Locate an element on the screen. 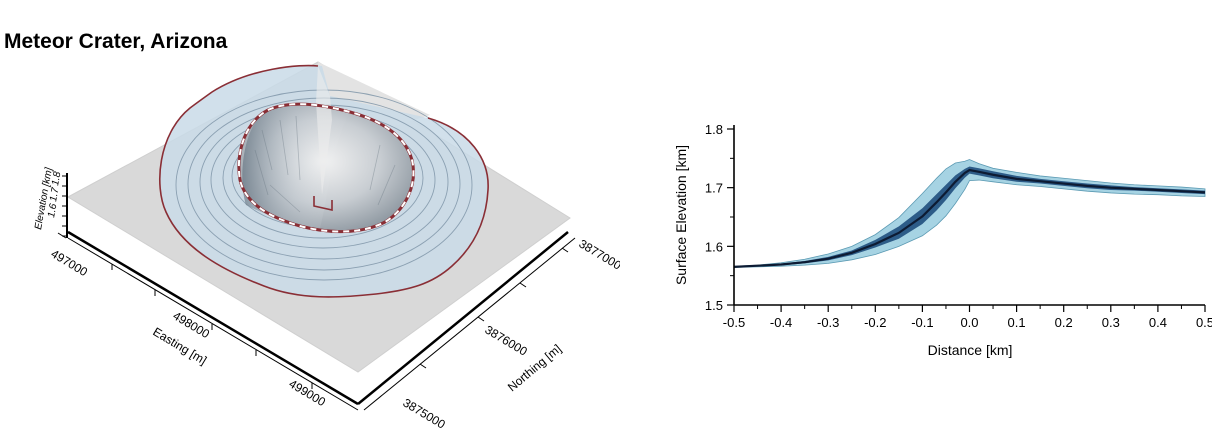 This screenshot has width=1212, height=438. x-tick-label: -0.2 is located at coordinates (875, 322).